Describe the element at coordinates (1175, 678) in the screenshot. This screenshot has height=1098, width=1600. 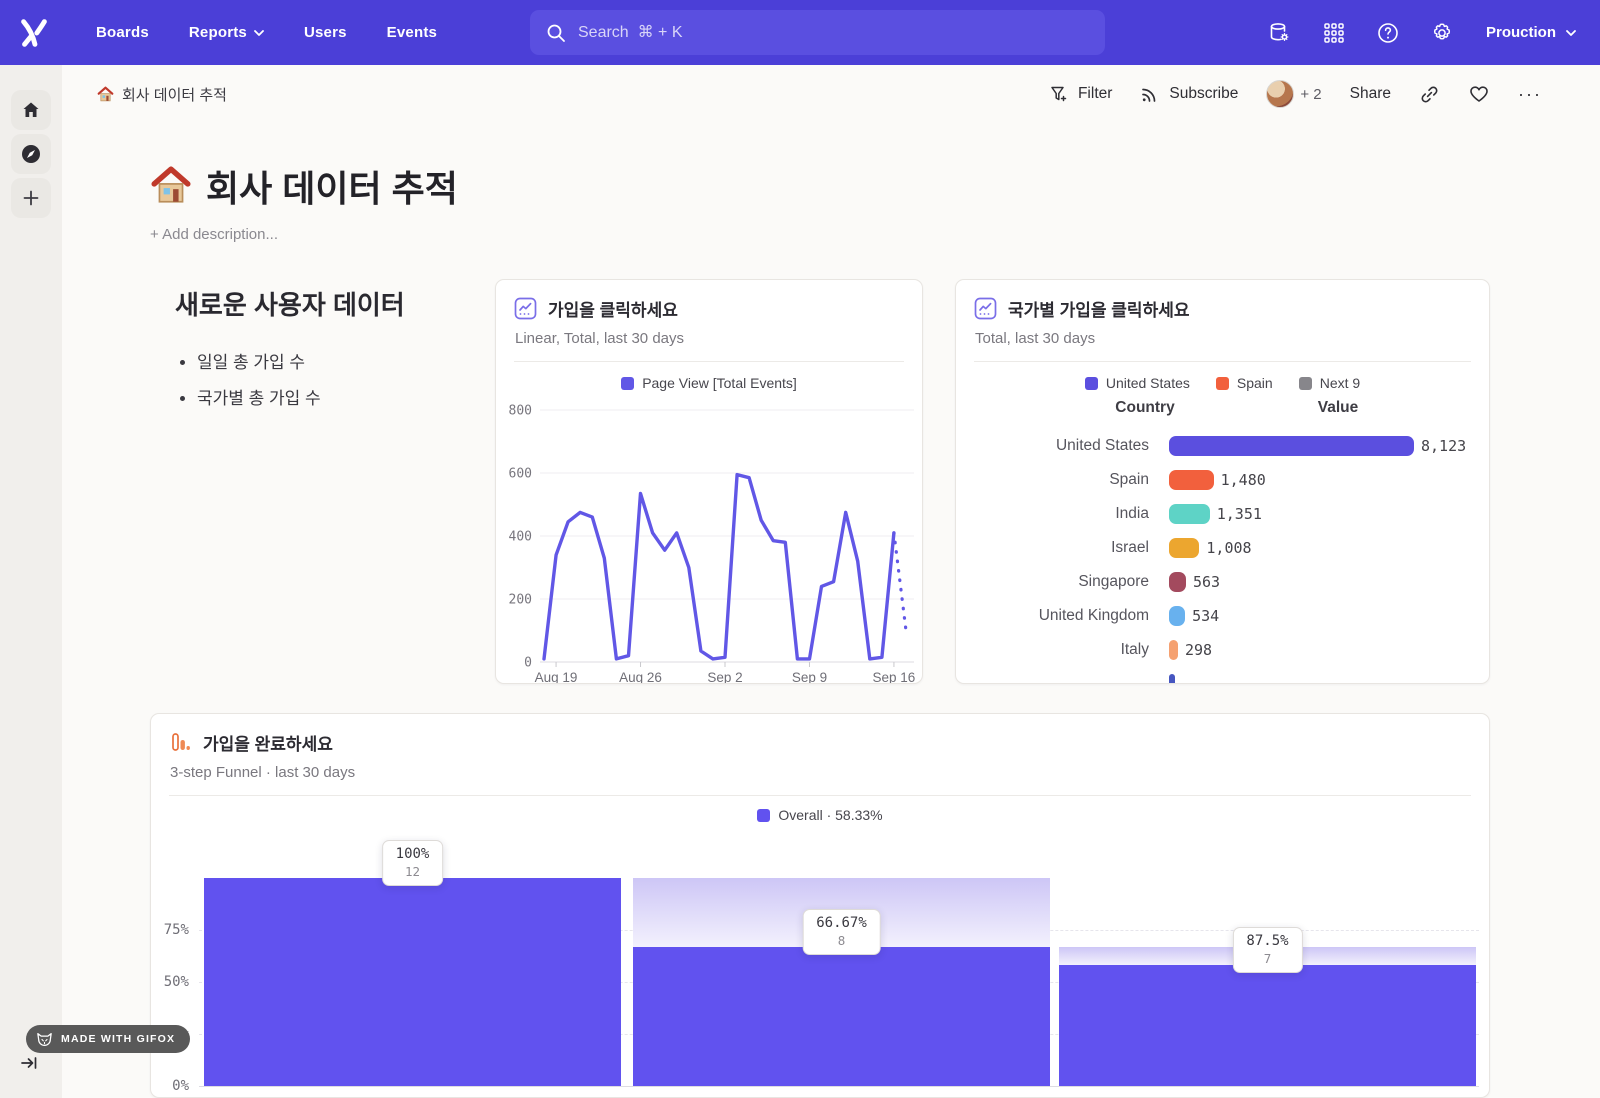
I see `bar-track` at that location.